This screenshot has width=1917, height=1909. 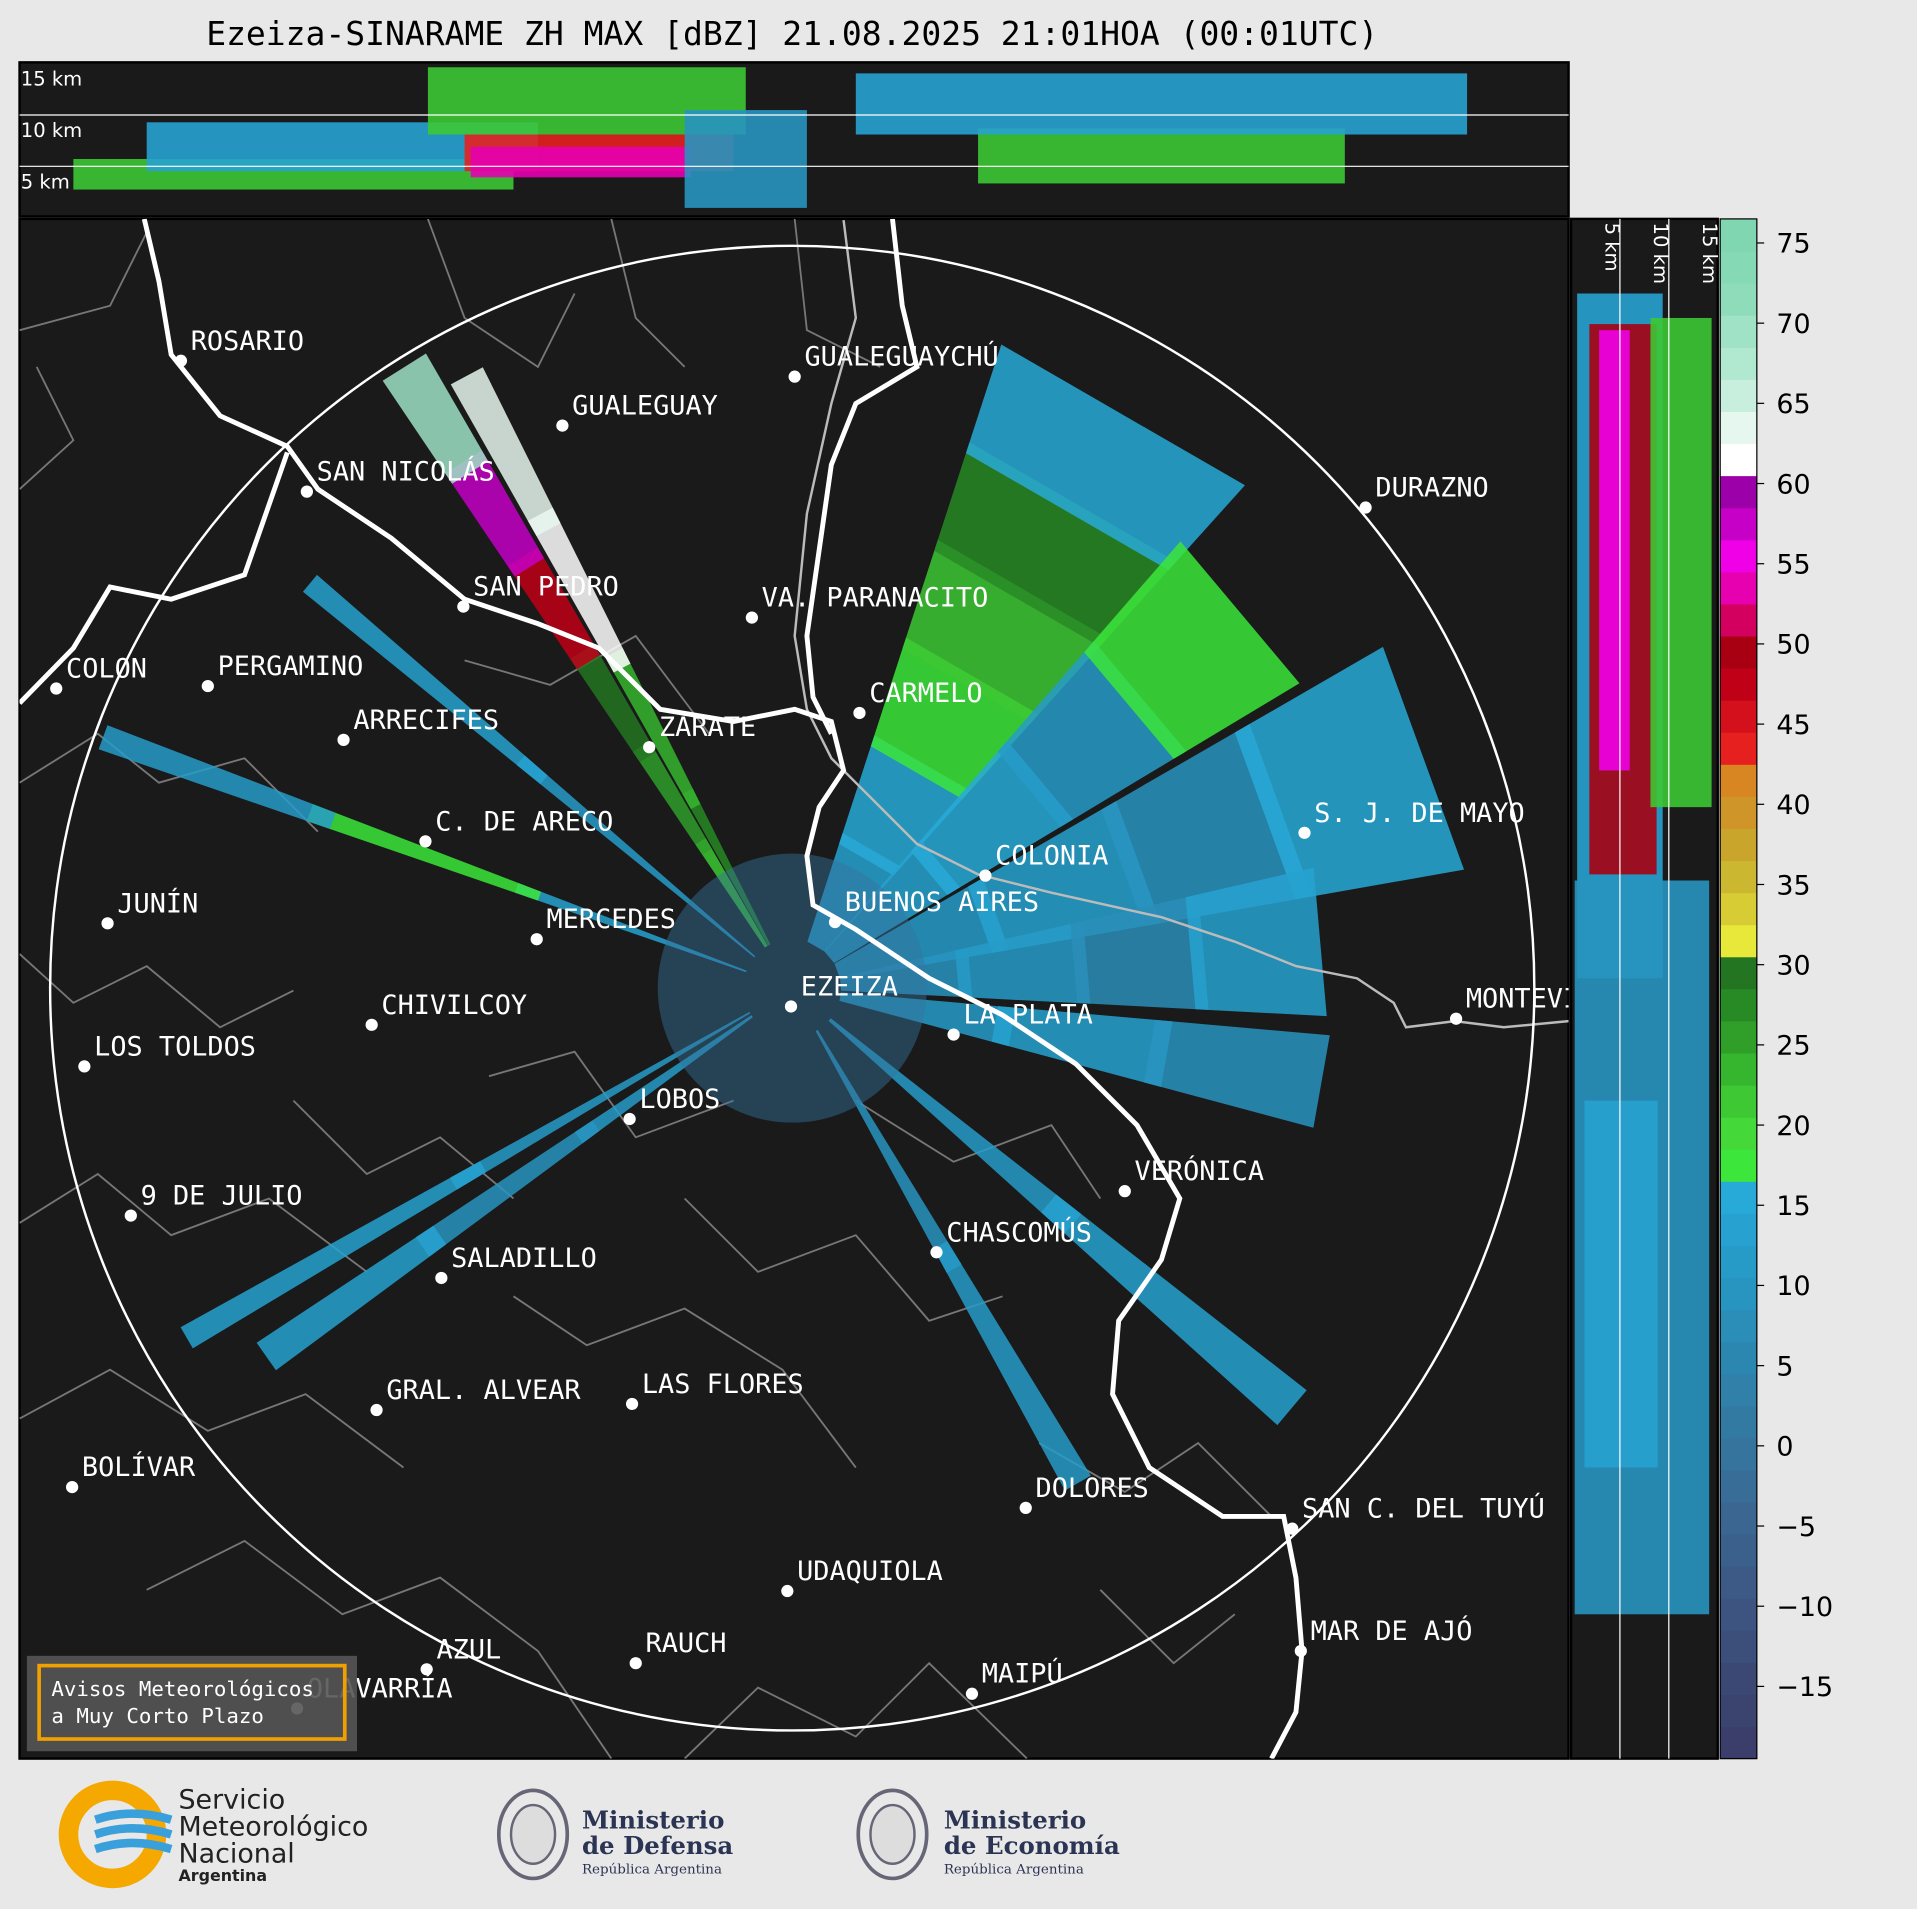 I want to click on city-label: BUENOS AIRES, so click(x=942, y=902).